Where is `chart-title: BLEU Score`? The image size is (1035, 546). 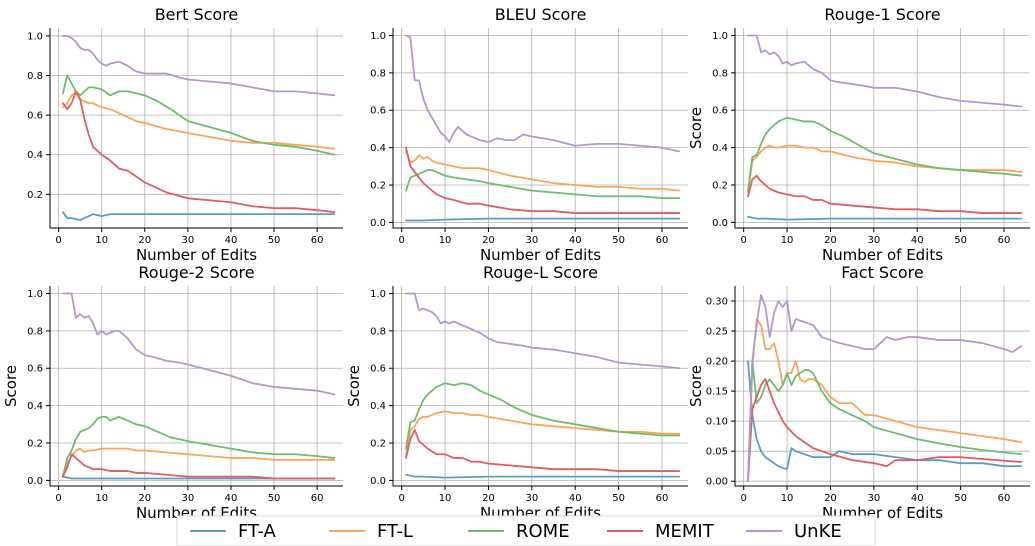
chart-title: BLEU Score is located at coordinates (541, 14).